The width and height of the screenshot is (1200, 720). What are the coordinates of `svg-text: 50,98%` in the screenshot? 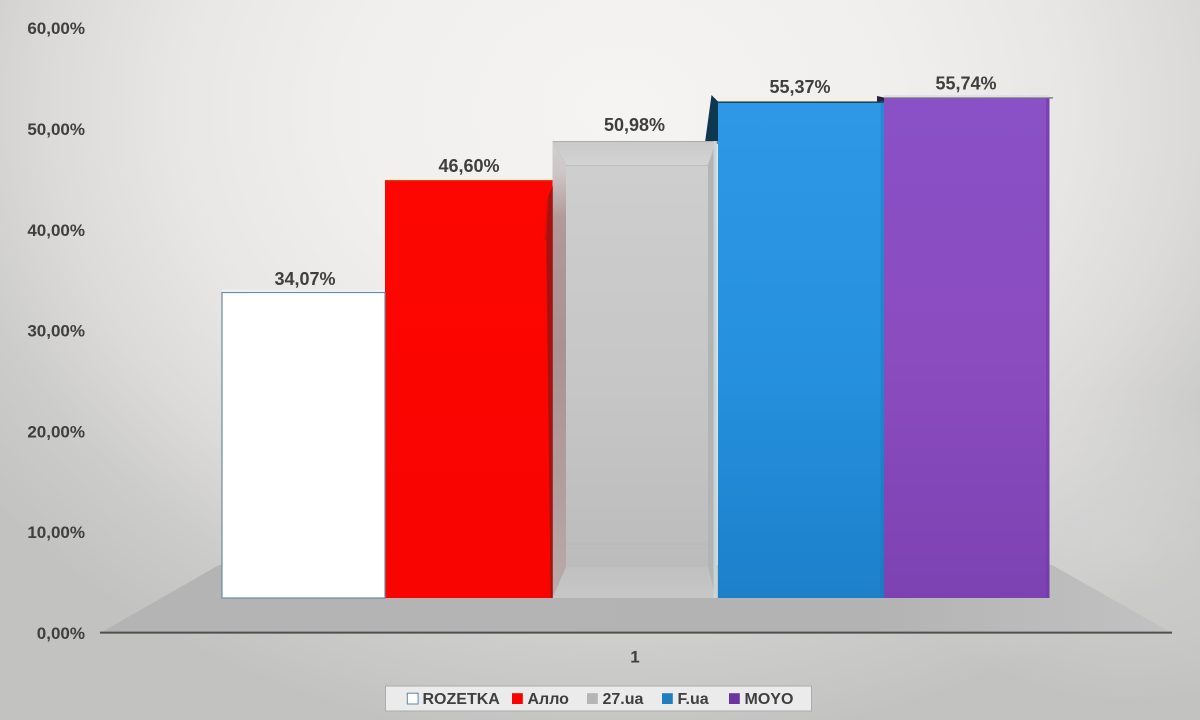 It's located at (634, 125).